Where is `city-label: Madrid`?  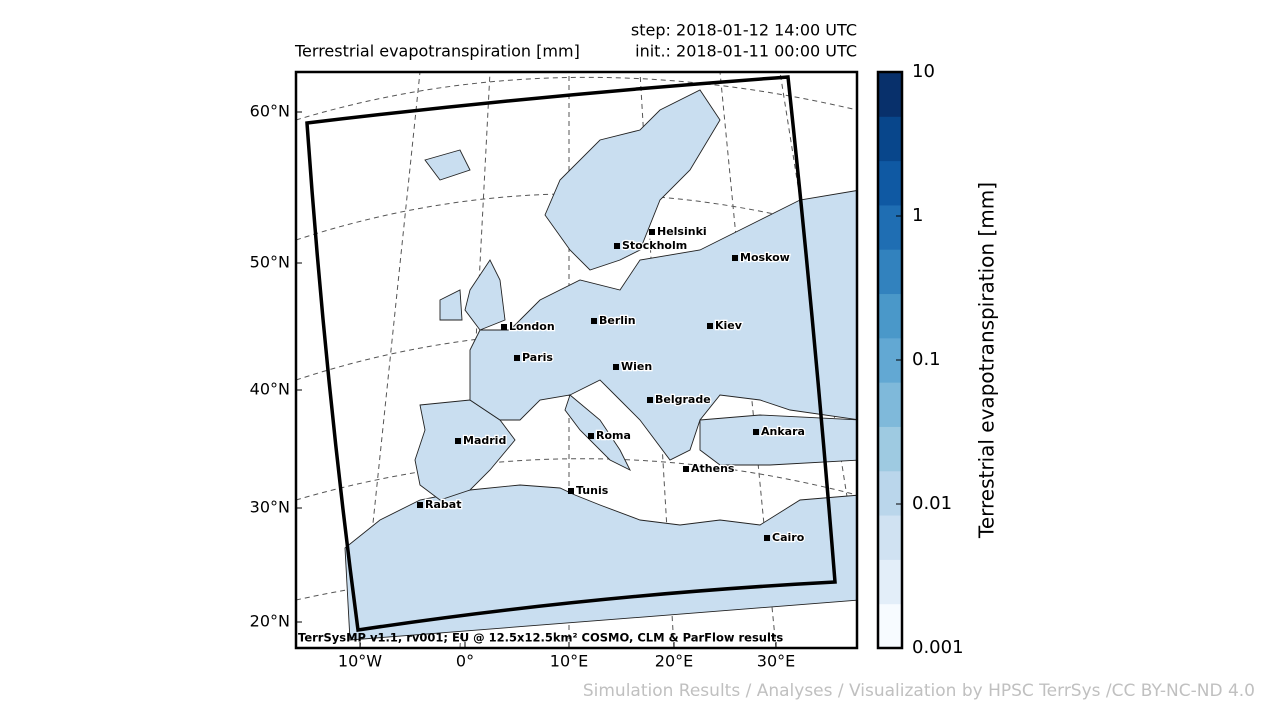 city-label: Madrid is located at coordinates (484, 440).